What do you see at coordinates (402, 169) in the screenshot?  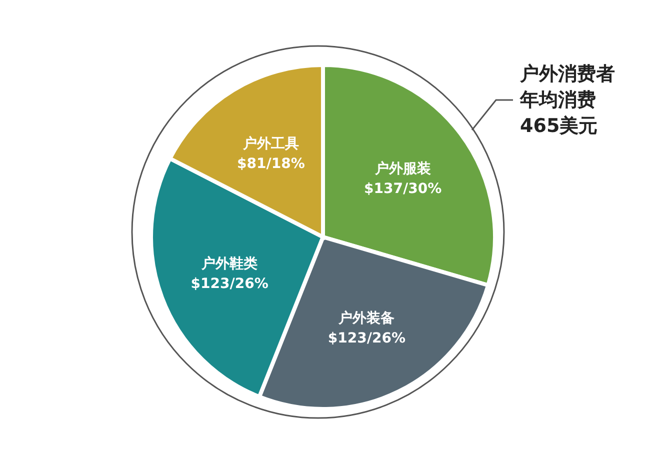 I see `slice-label: 户外服装` at bounding box center [402, 169].